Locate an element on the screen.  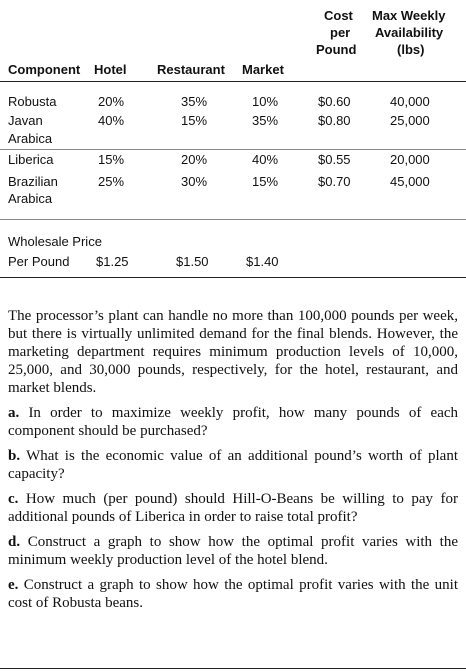
header-cost-line1: Cost is located at coordinates (338, 15).